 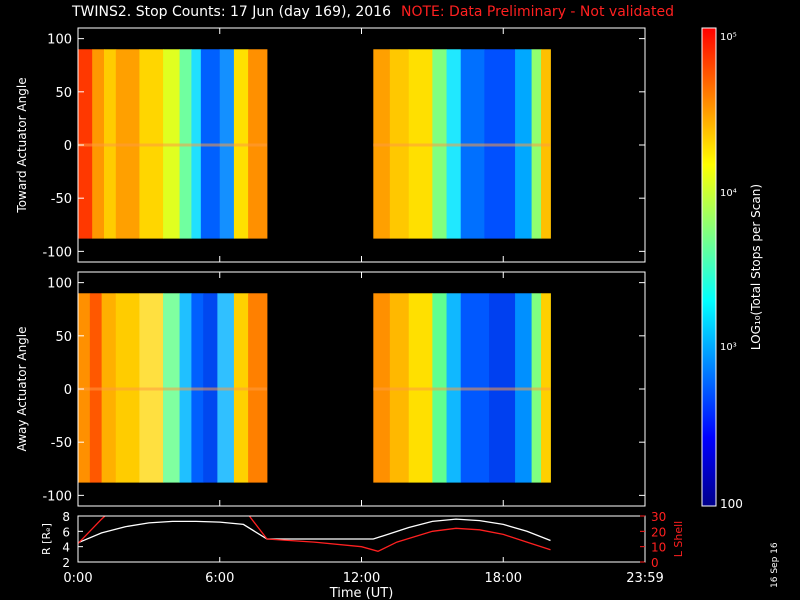 I want to click on x-tick-label: 0:00, so click(x=77, y=578).